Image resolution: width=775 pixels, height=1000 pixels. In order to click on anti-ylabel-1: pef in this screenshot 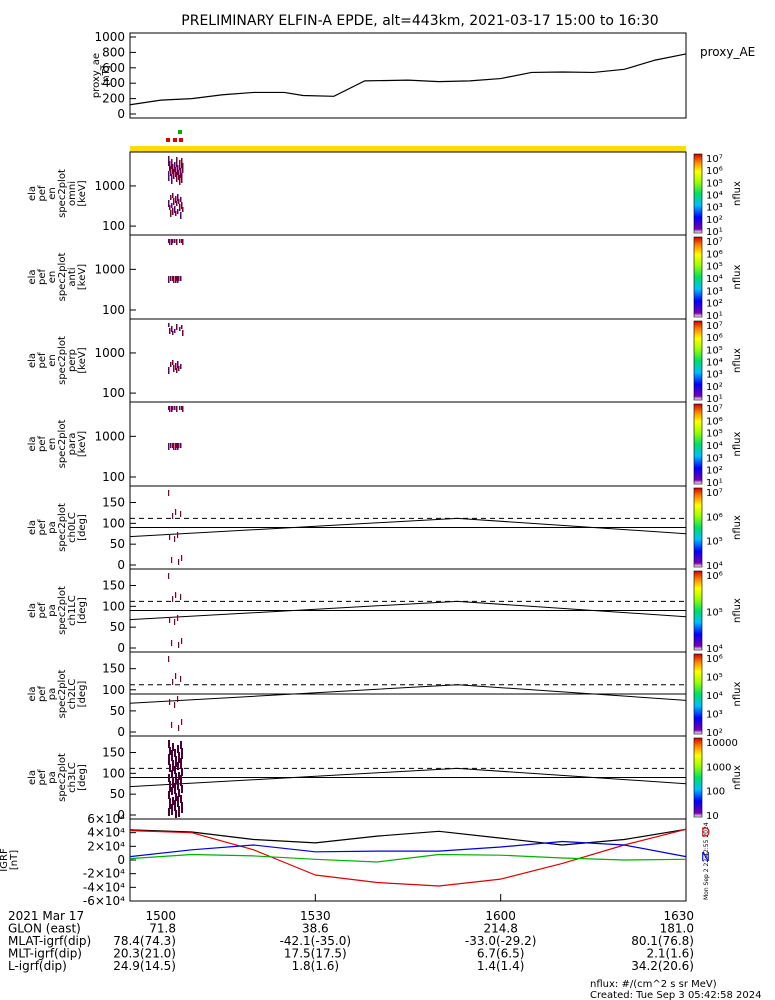, I will do `click(42, 277)`.